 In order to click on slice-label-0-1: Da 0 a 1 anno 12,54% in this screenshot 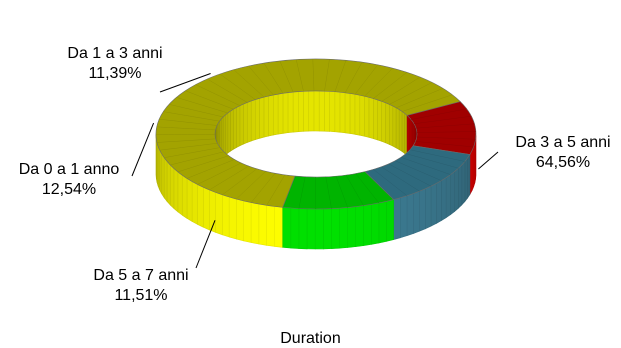, I will do `click(72, 180)`.